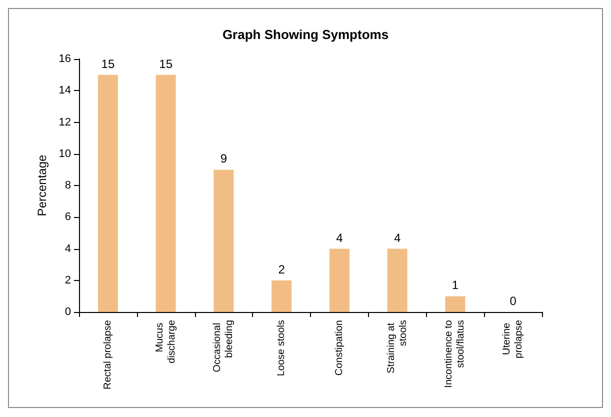  I want to click on y-tick-label: 6, so click(67, 217).